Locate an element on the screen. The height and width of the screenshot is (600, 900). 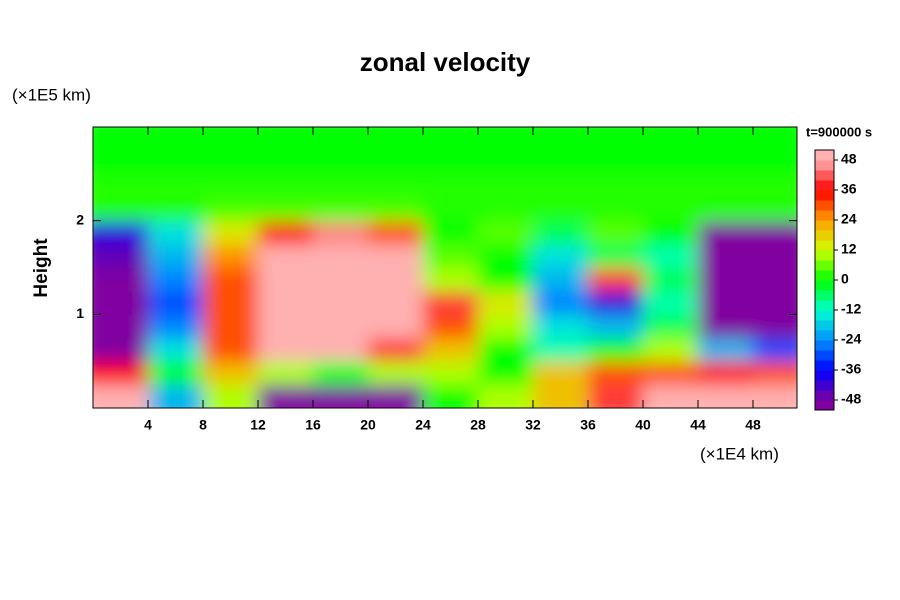
colorbar-tick-label: -48 is located at coordinates (851, 399).